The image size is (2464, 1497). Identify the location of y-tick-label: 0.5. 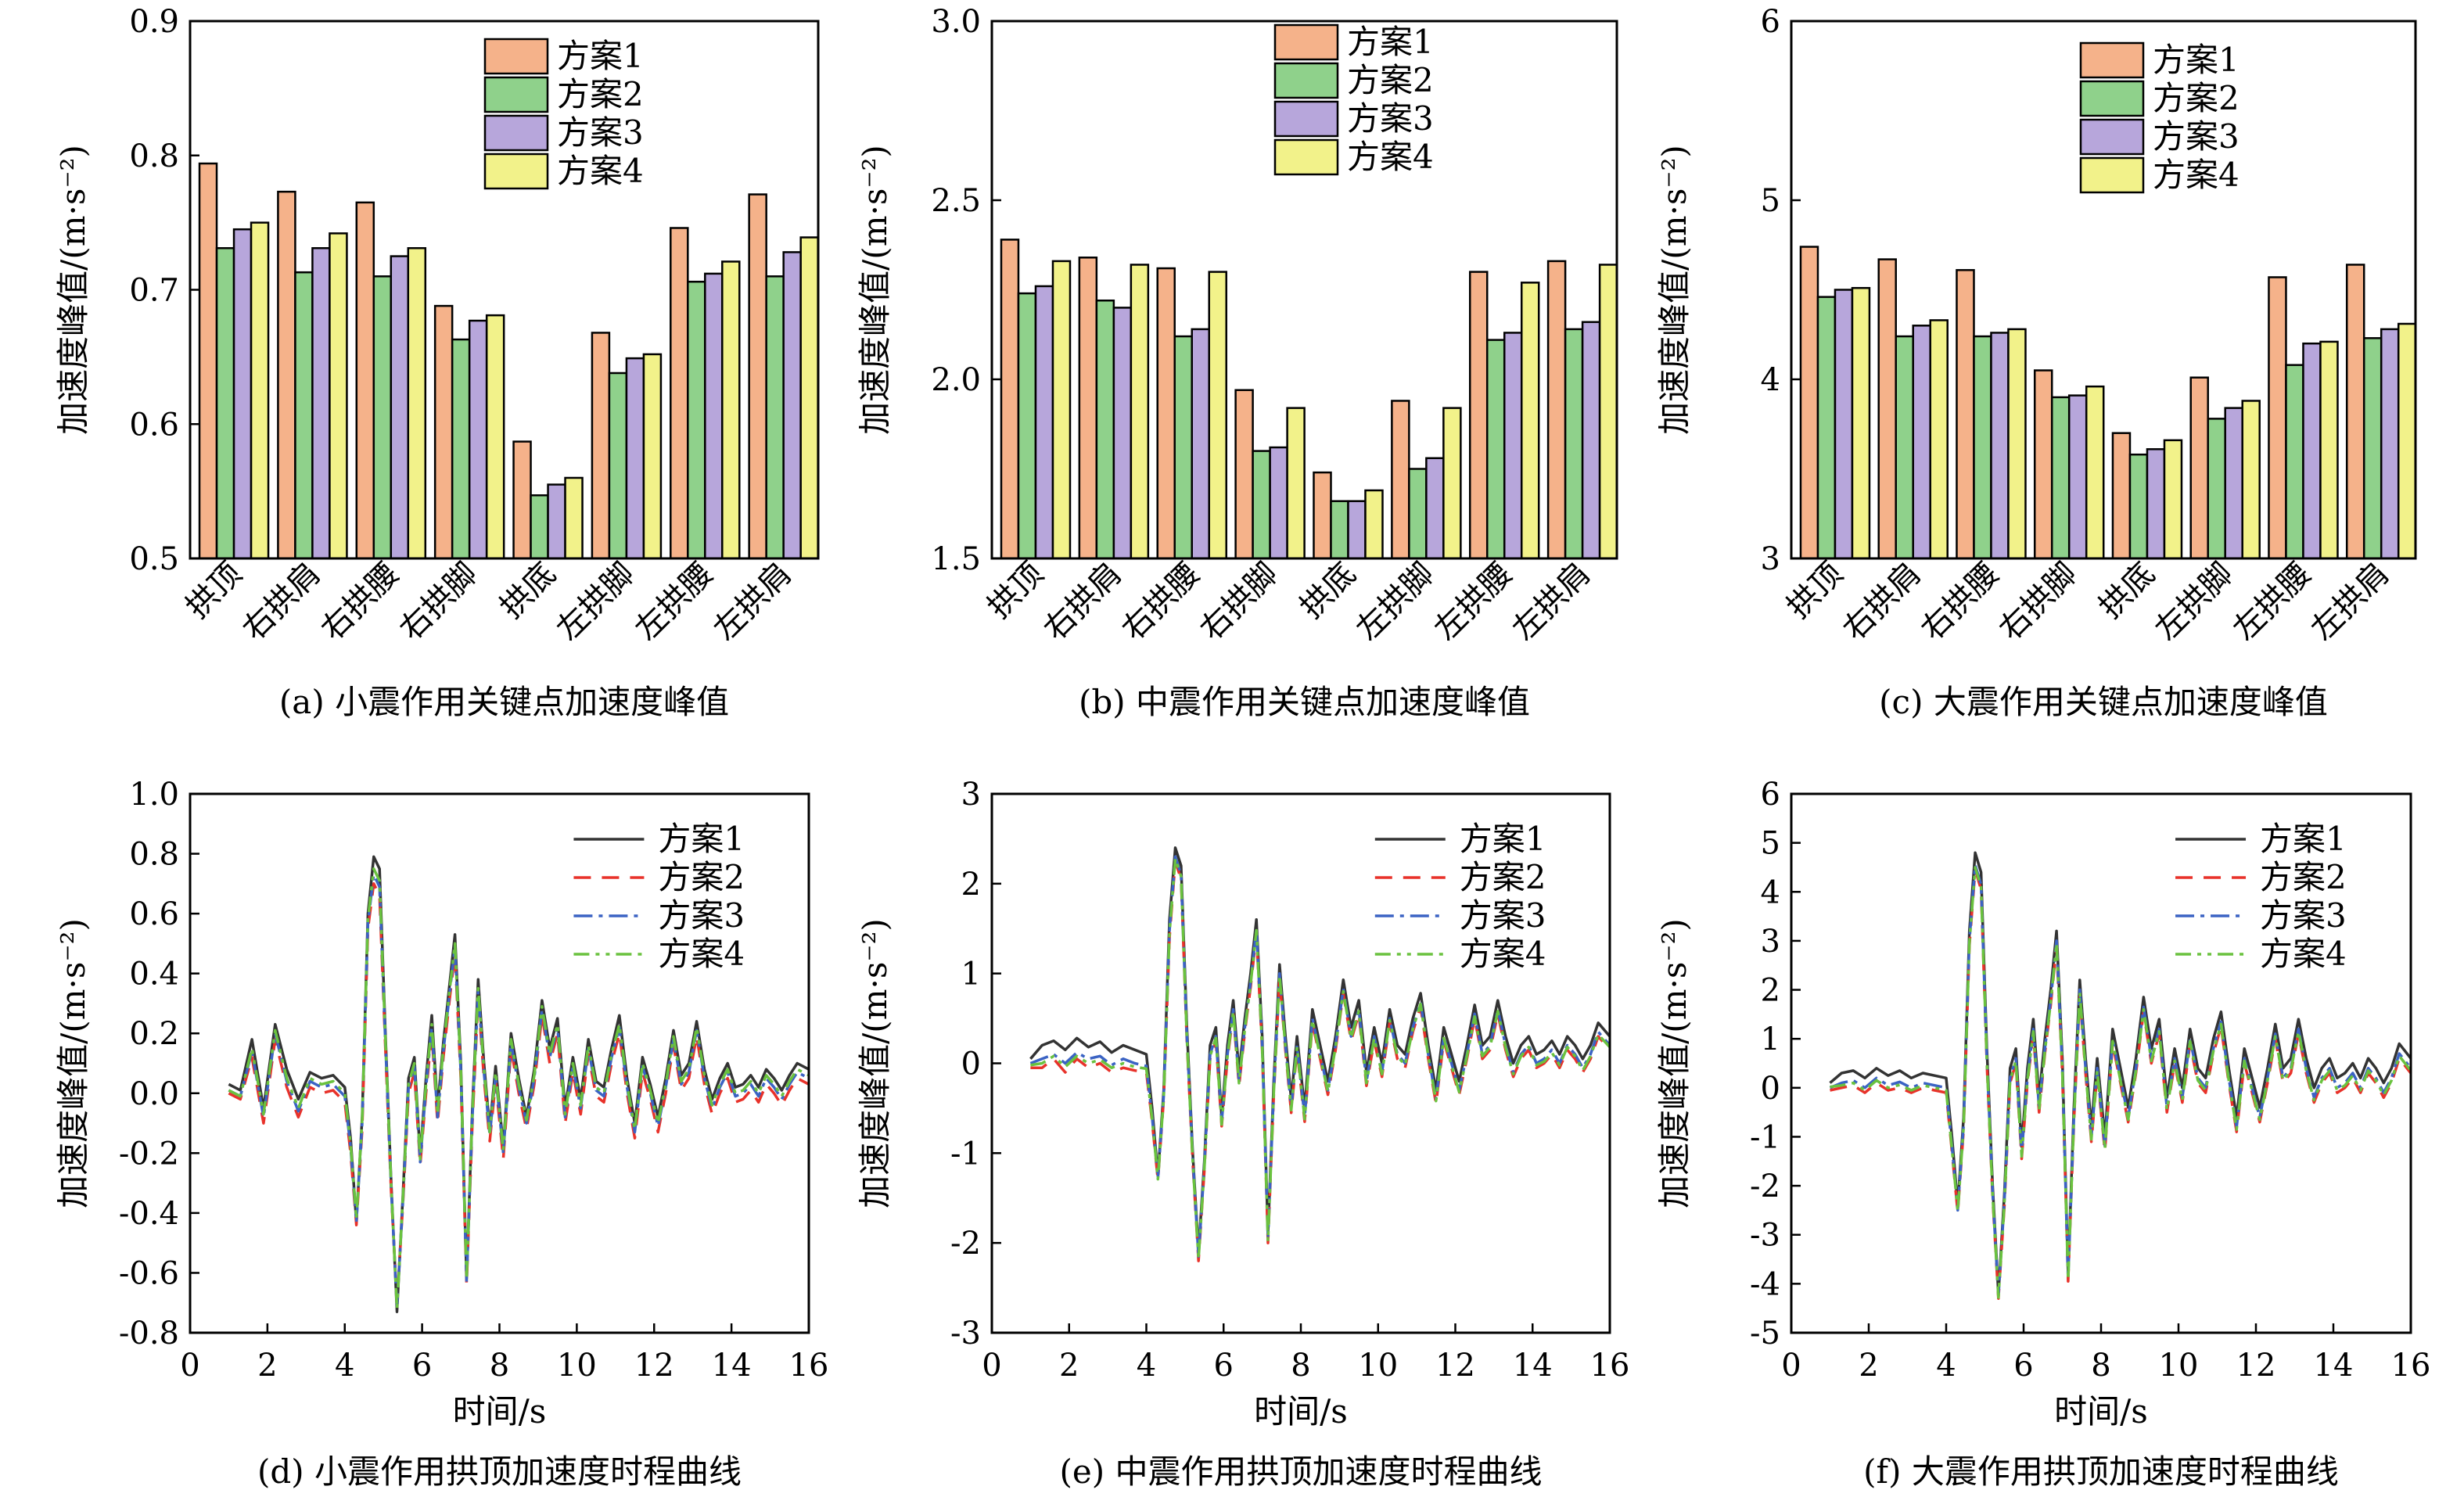
(154, 559).